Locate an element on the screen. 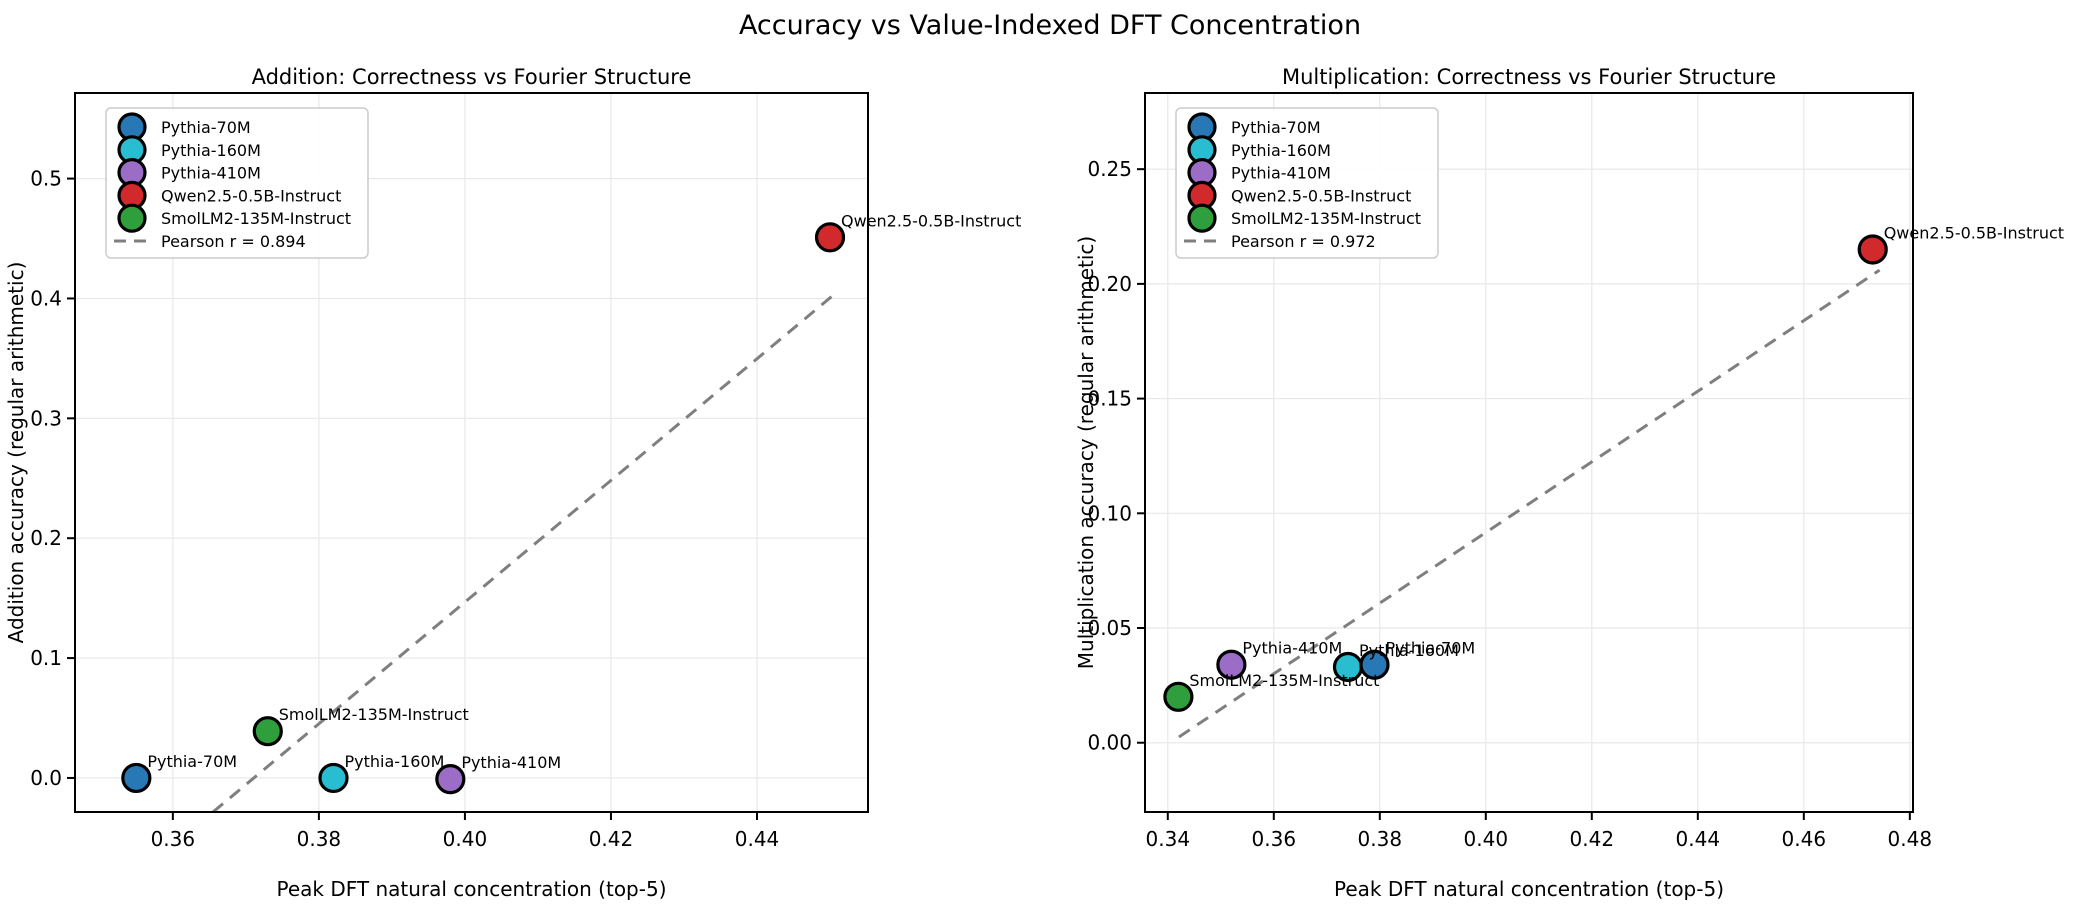  y-tick-label: 0.05 is located at coordinates (1109, 628).